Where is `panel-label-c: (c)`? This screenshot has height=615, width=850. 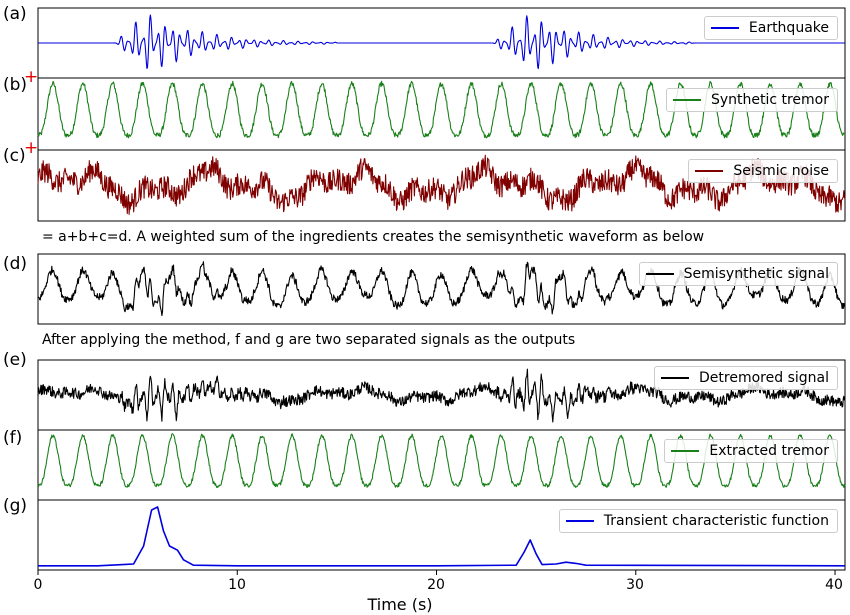
panel-label-c: (c) is located at coordinates (14, 156).